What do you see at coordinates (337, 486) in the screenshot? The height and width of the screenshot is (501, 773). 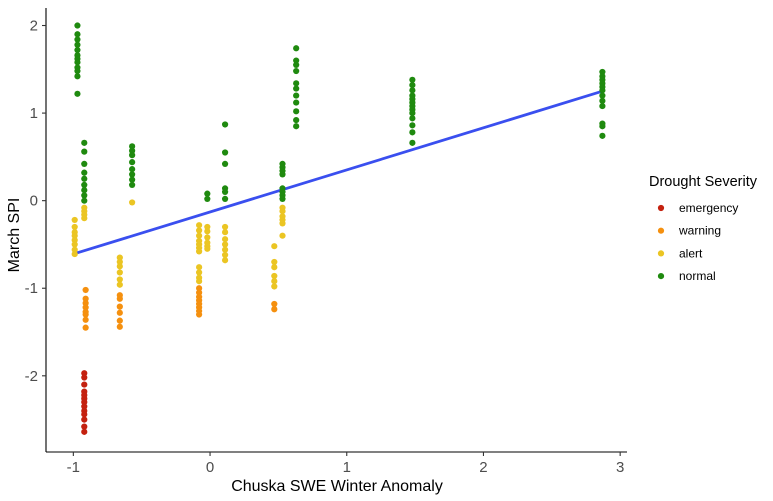 I see `x-axis-title: Chuska SWE Winter Anomaly` at bounding box center [337, 486].